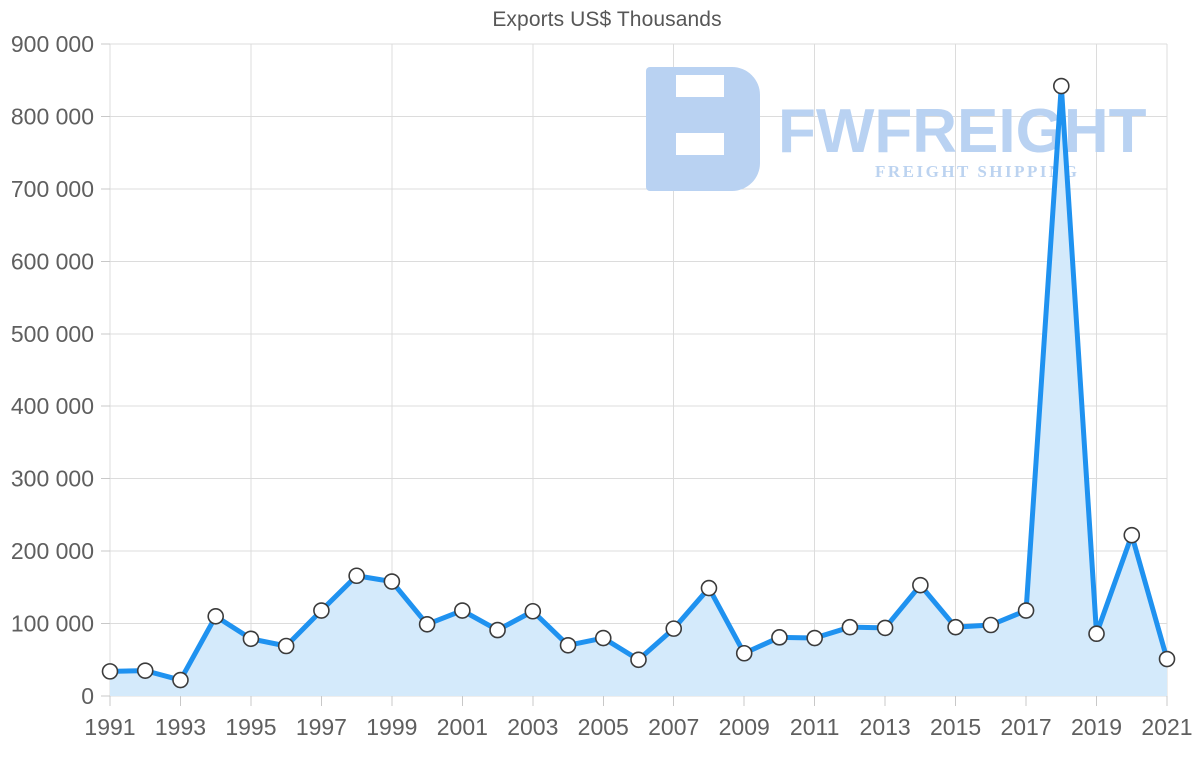 Image resolution: width=1200 pixels, height=763 pixels. I want to click on data-point-2014, so click(920, 585).